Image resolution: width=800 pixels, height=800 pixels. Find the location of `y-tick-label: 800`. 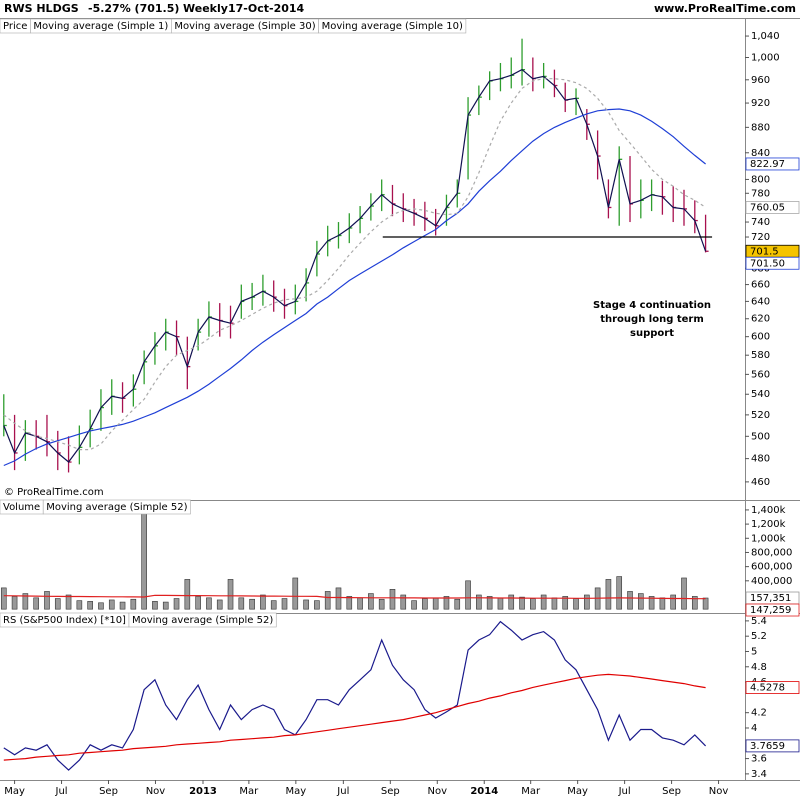

y-tick-label: 800 is located at coordinates (760, 179).